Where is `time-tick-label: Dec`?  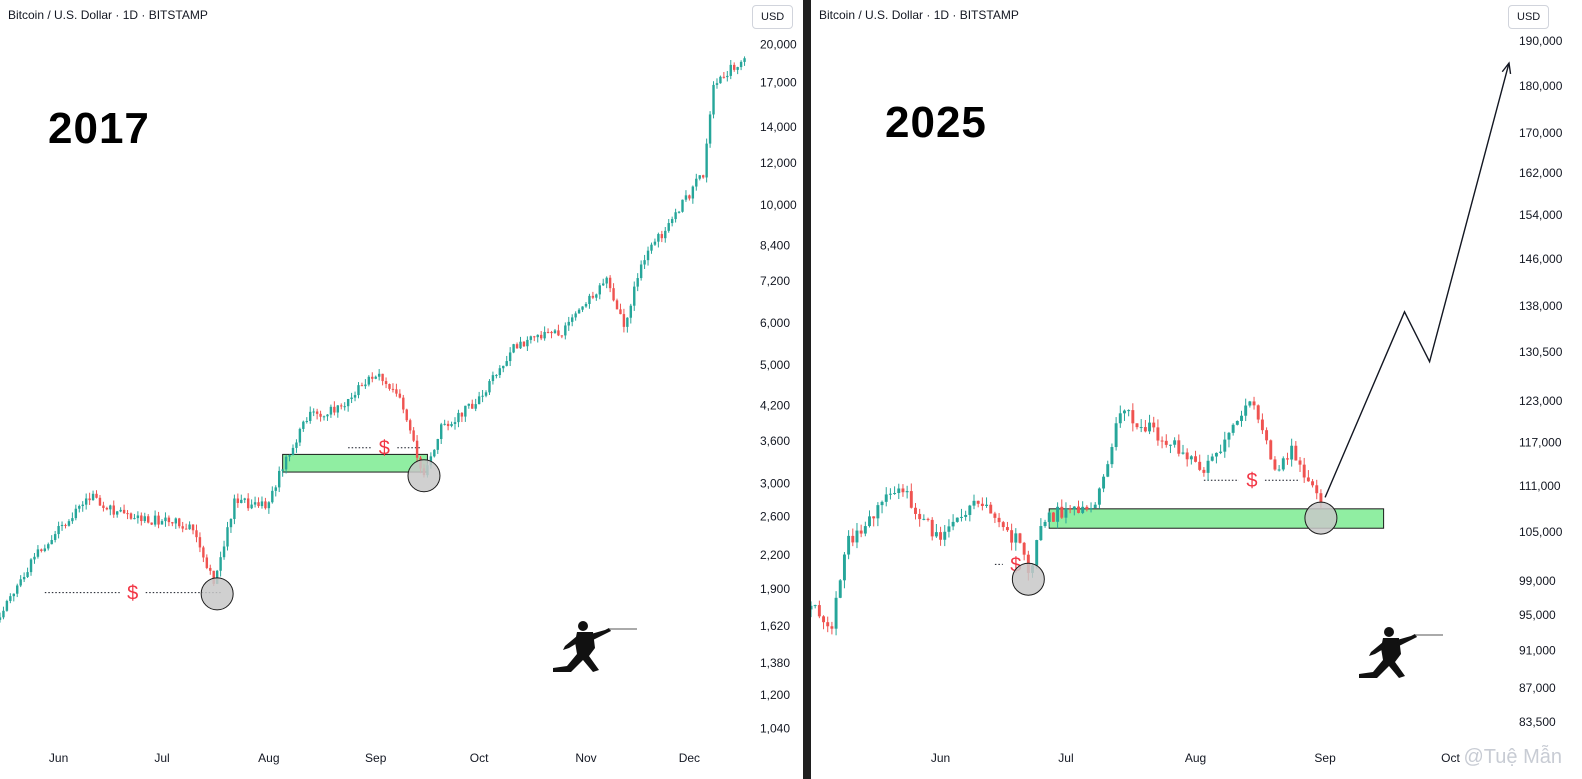
time-tick-label: Dec is located at coordinates (689, 758).